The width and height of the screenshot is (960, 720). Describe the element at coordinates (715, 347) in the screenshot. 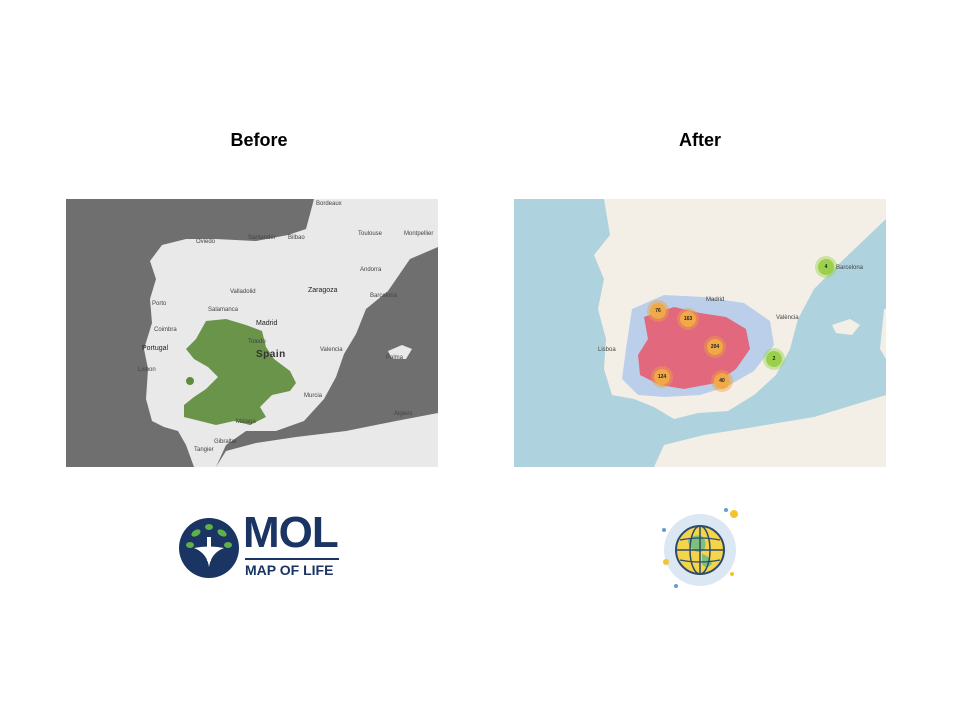

I see `cluster-marker: 204` at that location.